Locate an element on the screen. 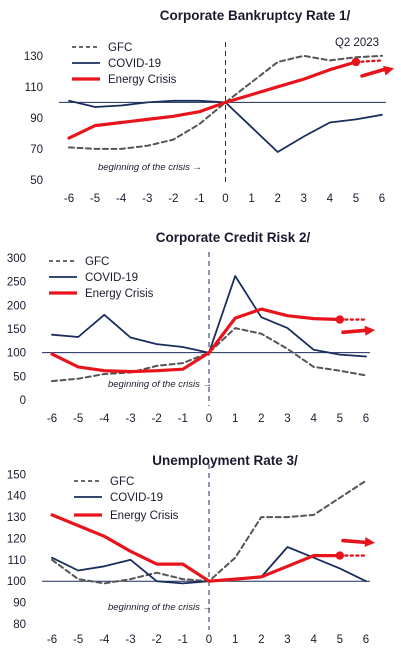 The height and width of the screenshot is (650, 401). y-tick-label: 80 is located at coordinates (19, 625).